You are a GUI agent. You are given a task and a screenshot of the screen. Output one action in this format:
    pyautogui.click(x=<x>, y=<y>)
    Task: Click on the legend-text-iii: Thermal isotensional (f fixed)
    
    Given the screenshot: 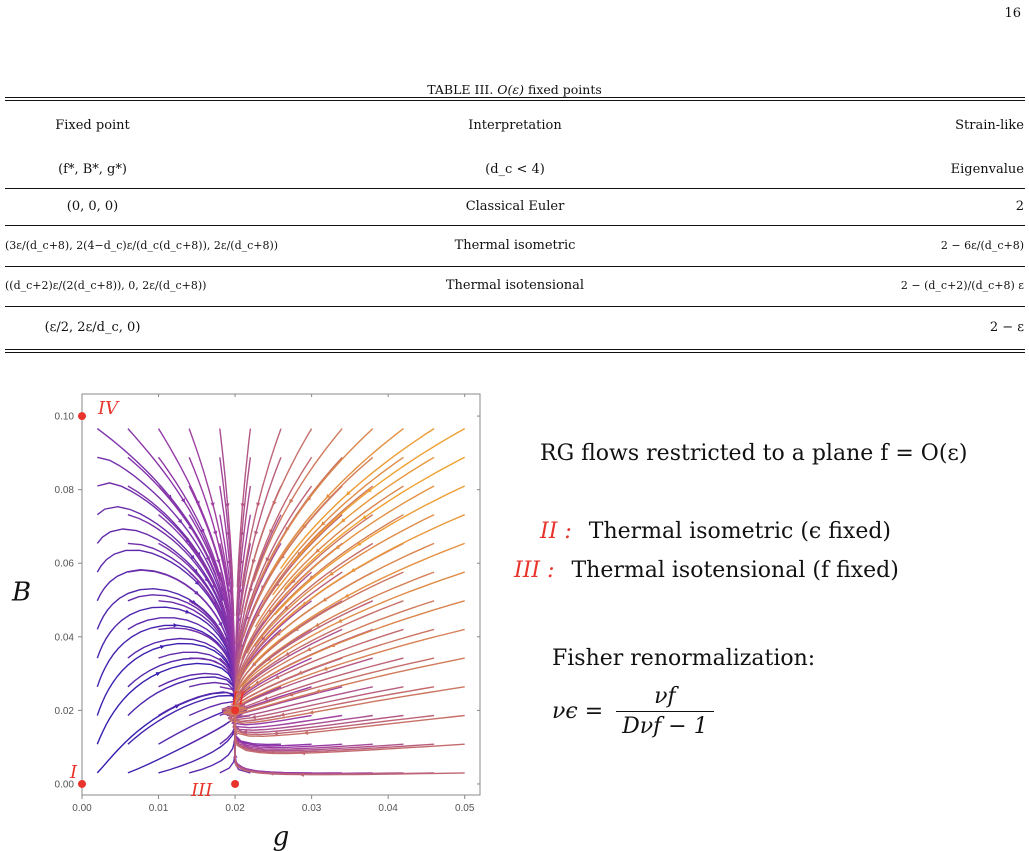 What is the action you would take?
    pyautogui.click(x=735, y=570)
    